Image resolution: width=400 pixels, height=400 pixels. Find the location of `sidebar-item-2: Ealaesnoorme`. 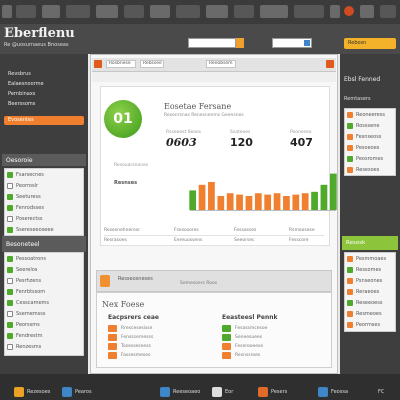

sidebar-item-2: Ealaesnoorme is located at coordinates (26, 84).